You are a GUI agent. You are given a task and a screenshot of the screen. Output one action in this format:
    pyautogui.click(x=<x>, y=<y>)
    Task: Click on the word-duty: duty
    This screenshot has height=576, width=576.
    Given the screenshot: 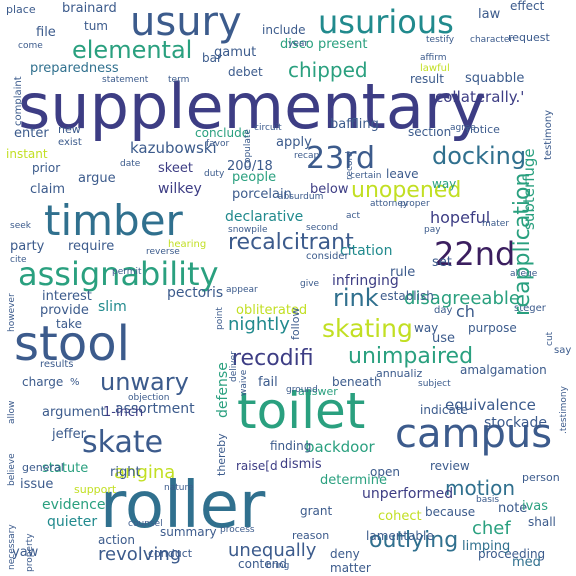 What is the action you would take?
    pyautogui.click(x=214, y=174)
    